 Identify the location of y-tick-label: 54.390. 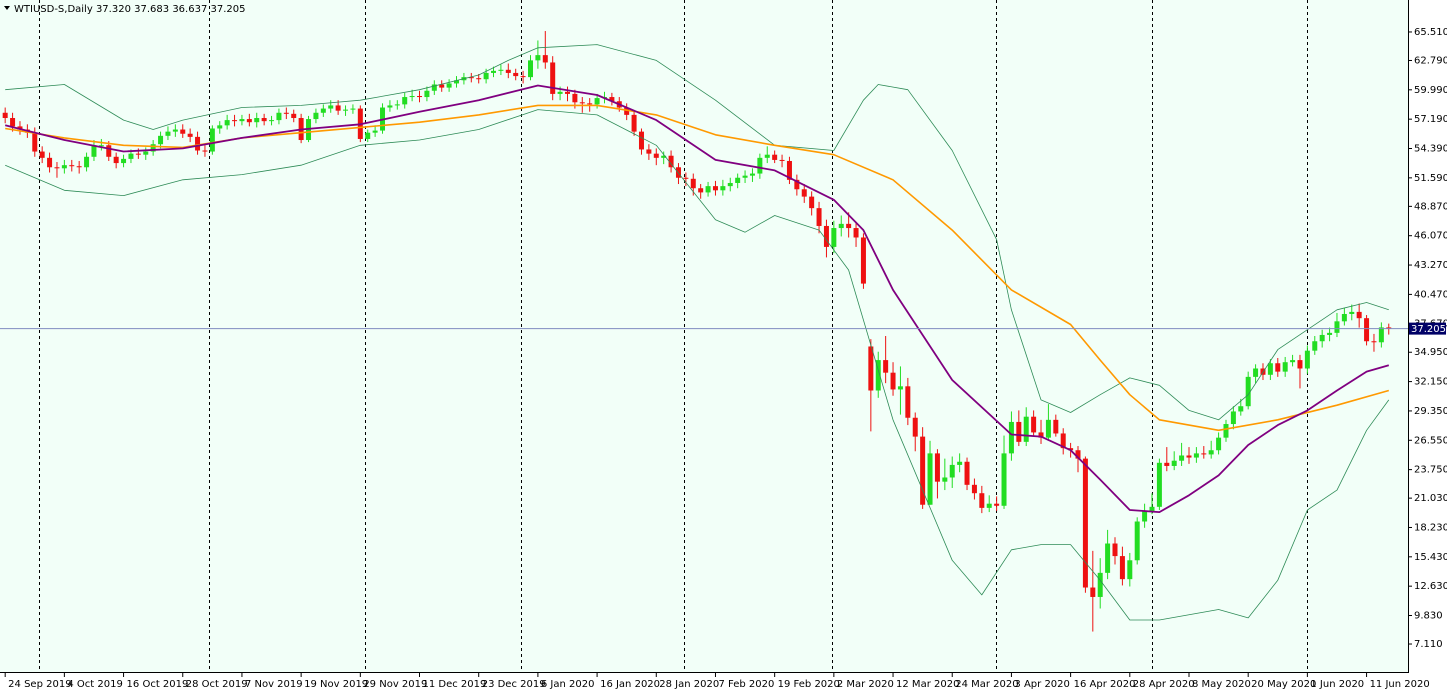
(1430, 149).